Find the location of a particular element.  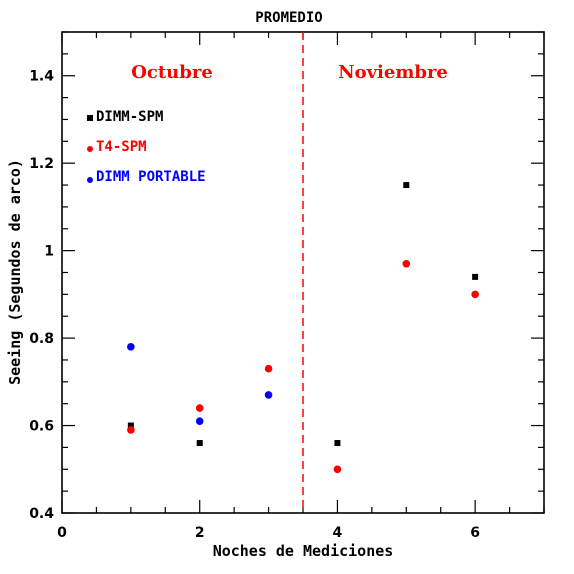

legend-marker-t4-spm is located at coordinates (90, 149).